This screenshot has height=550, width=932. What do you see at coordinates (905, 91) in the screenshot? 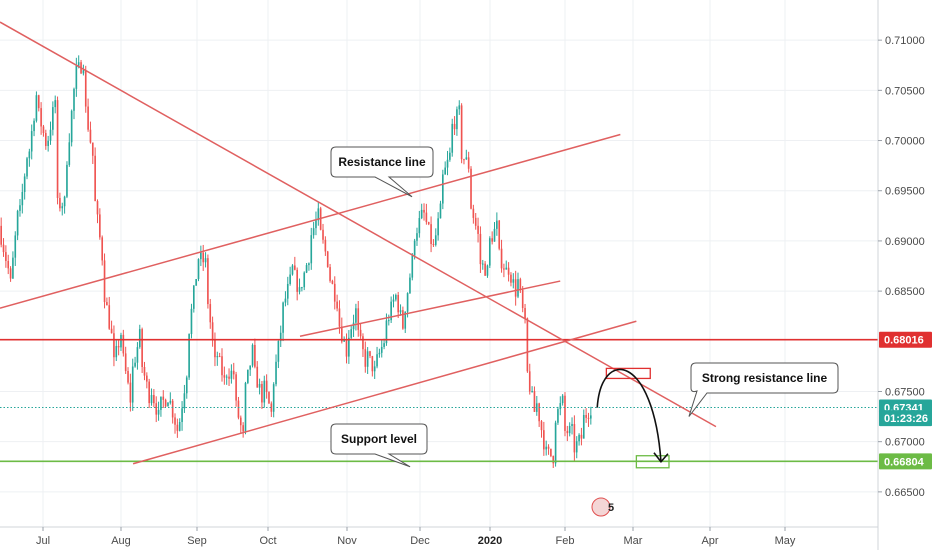
I see `y-tick-label: 0.70500` at bounding box center [905, 91].